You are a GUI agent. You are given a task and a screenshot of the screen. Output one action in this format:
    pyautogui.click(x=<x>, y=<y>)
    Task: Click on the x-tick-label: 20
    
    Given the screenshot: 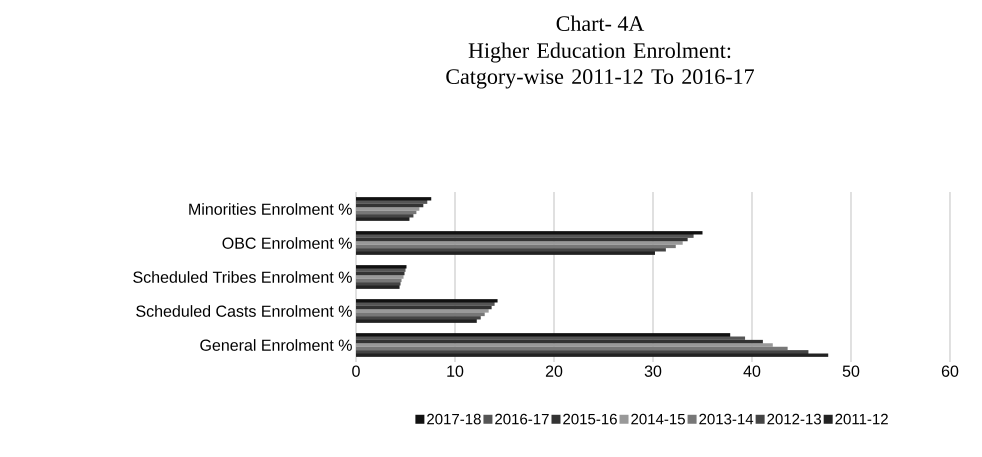 What is the action you would take?
    pyautogui.click(x=554, y=371)
    